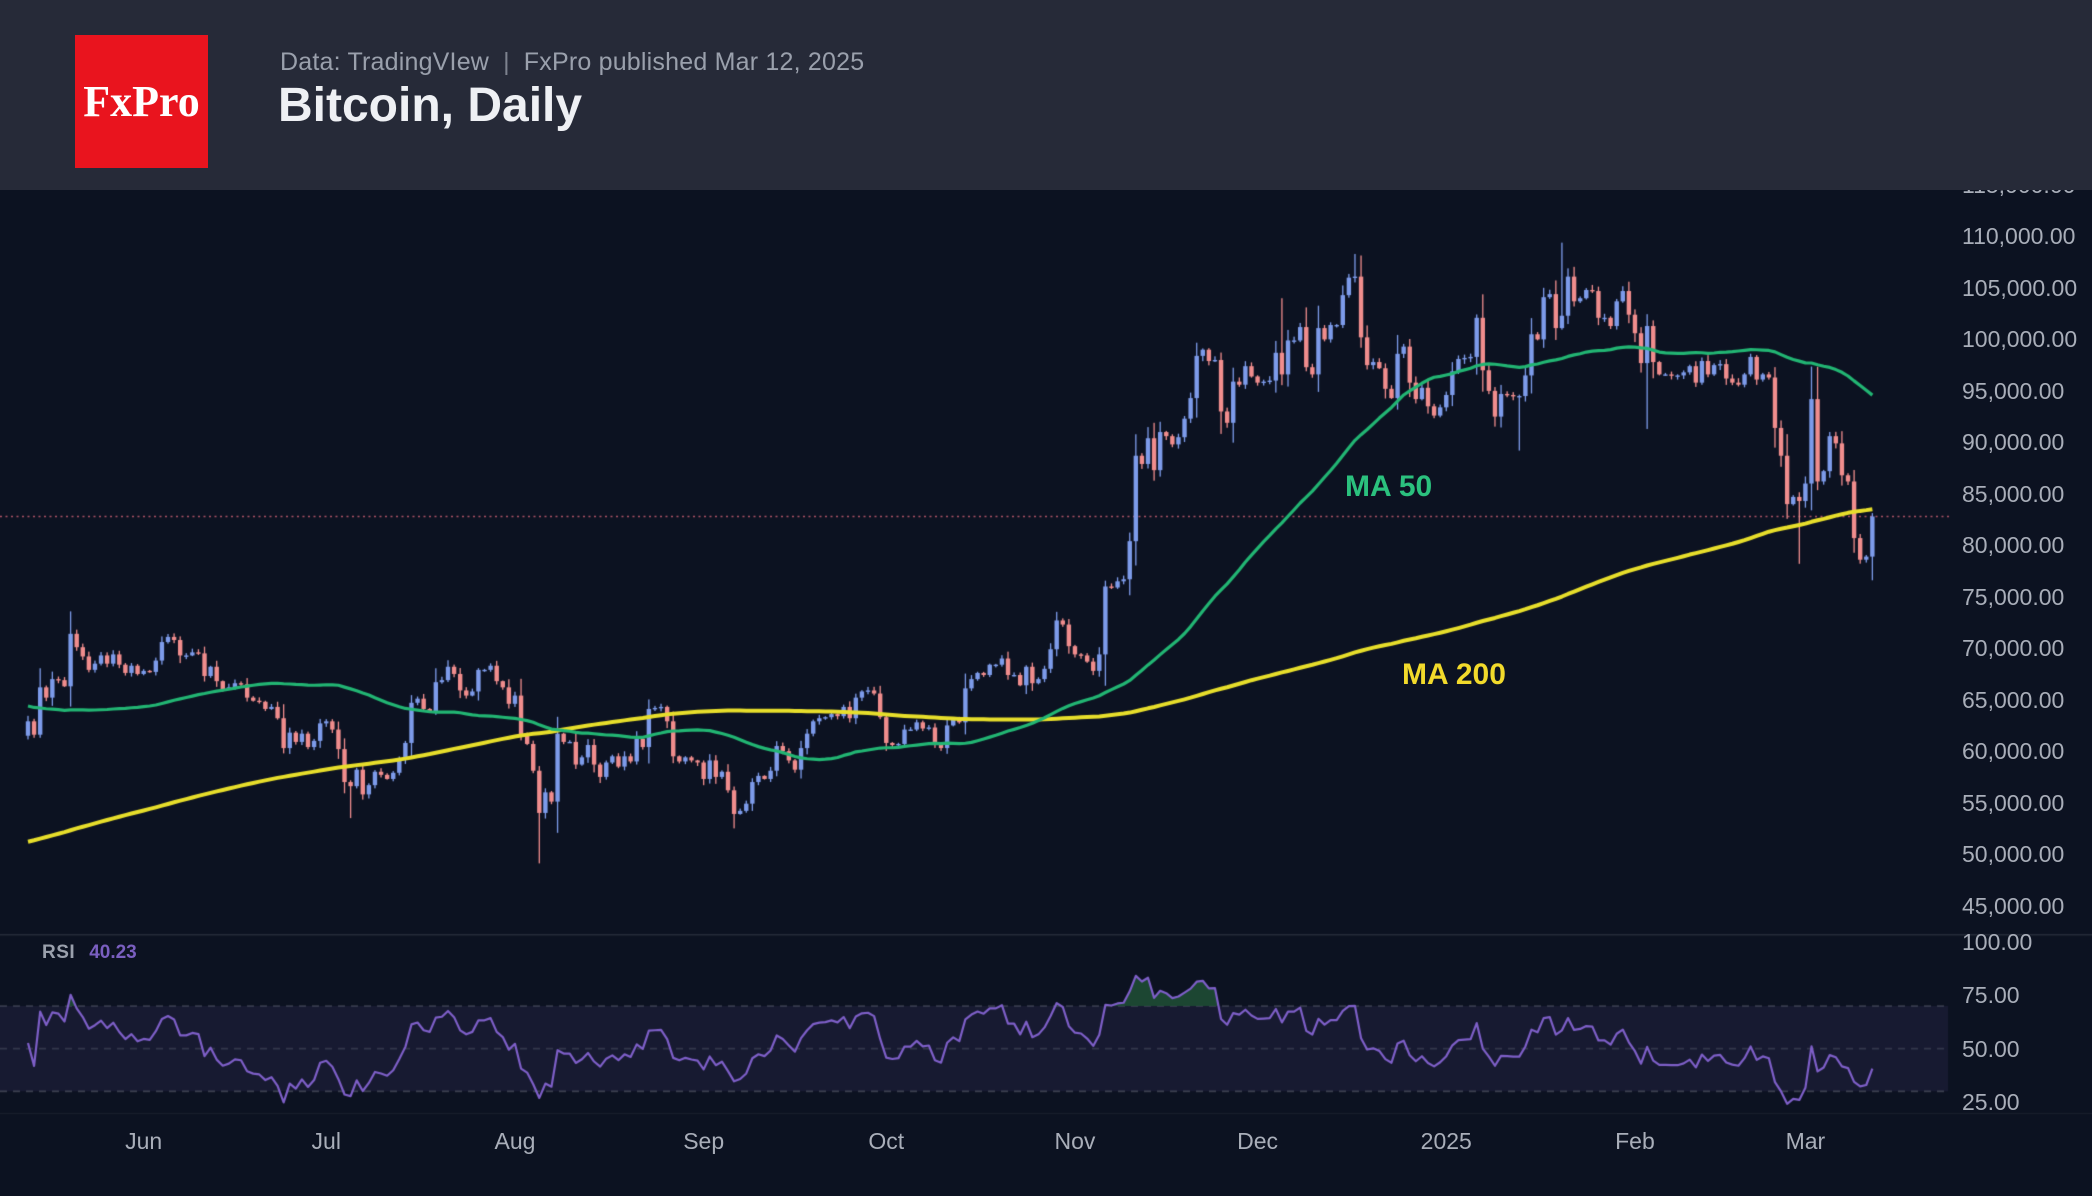  Describe the element at coordinates (2013, 390) in the screenshot. I see `price-tick: 95,000.00` at that location.